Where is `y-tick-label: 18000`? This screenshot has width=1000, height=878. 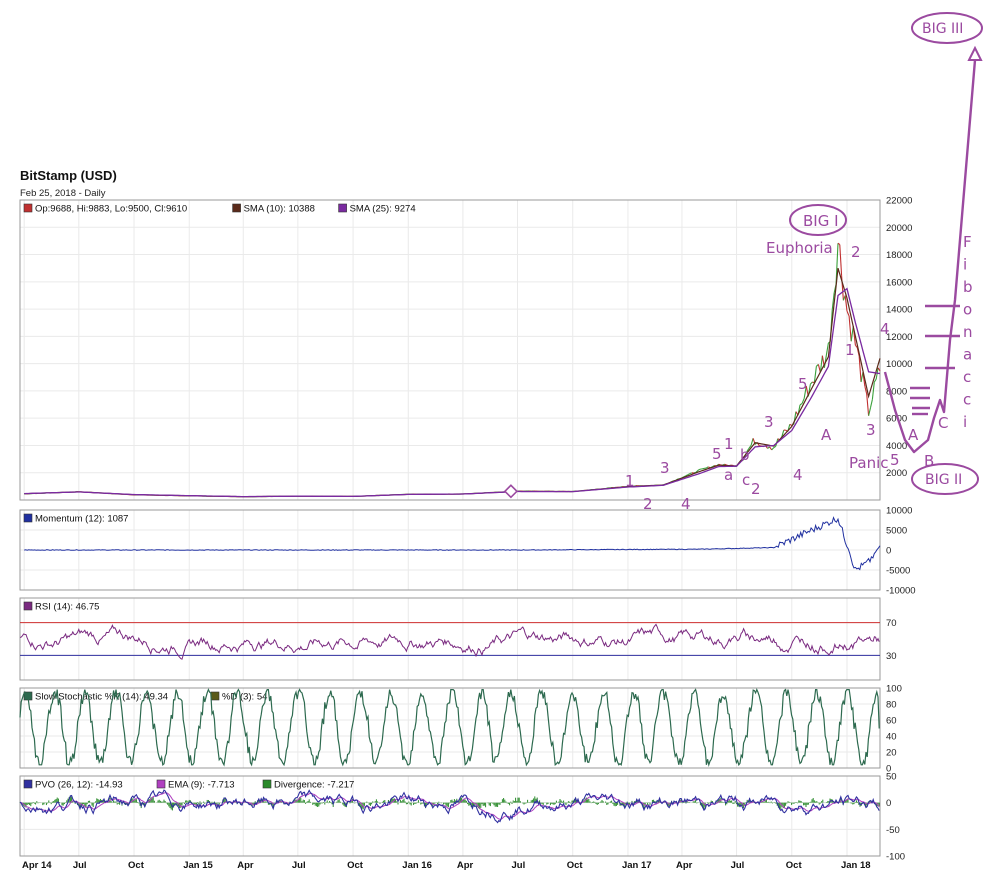
y-tick-label: 18000 is located at coordinates (899, 255).